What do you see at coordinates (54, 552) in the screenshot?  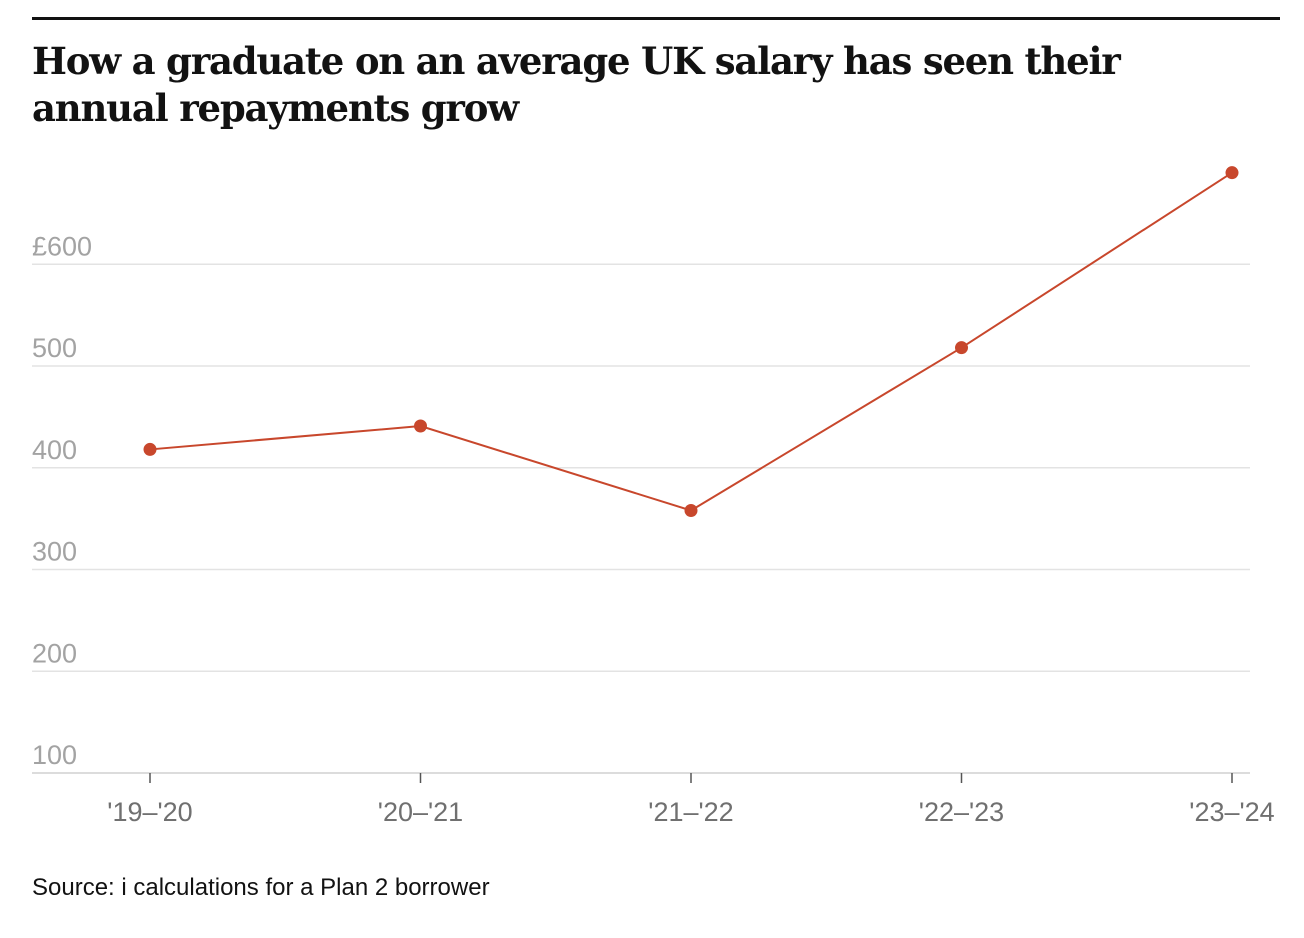 I see `y-tick-label: 300` at bounding box center [54, 552].